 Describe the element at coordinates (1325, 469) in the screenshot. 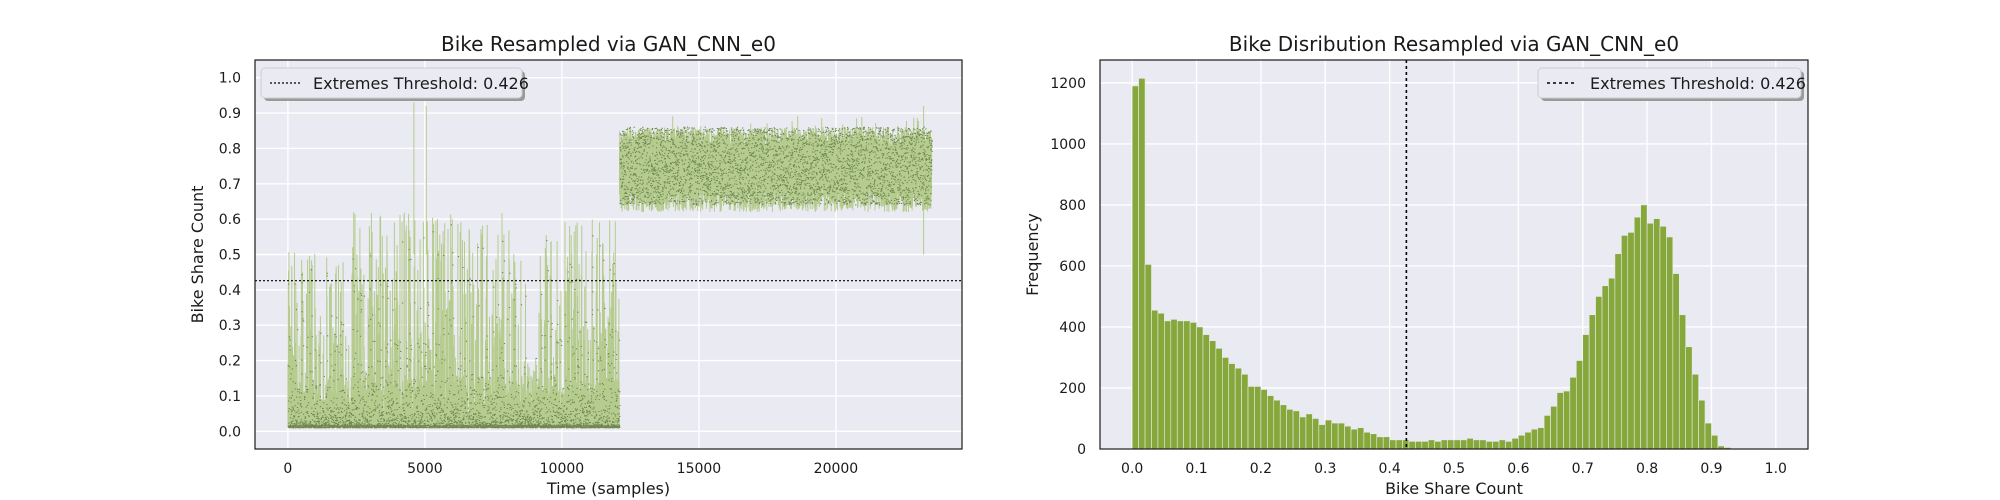

I see `x-tick-label: 0.3` at that location.